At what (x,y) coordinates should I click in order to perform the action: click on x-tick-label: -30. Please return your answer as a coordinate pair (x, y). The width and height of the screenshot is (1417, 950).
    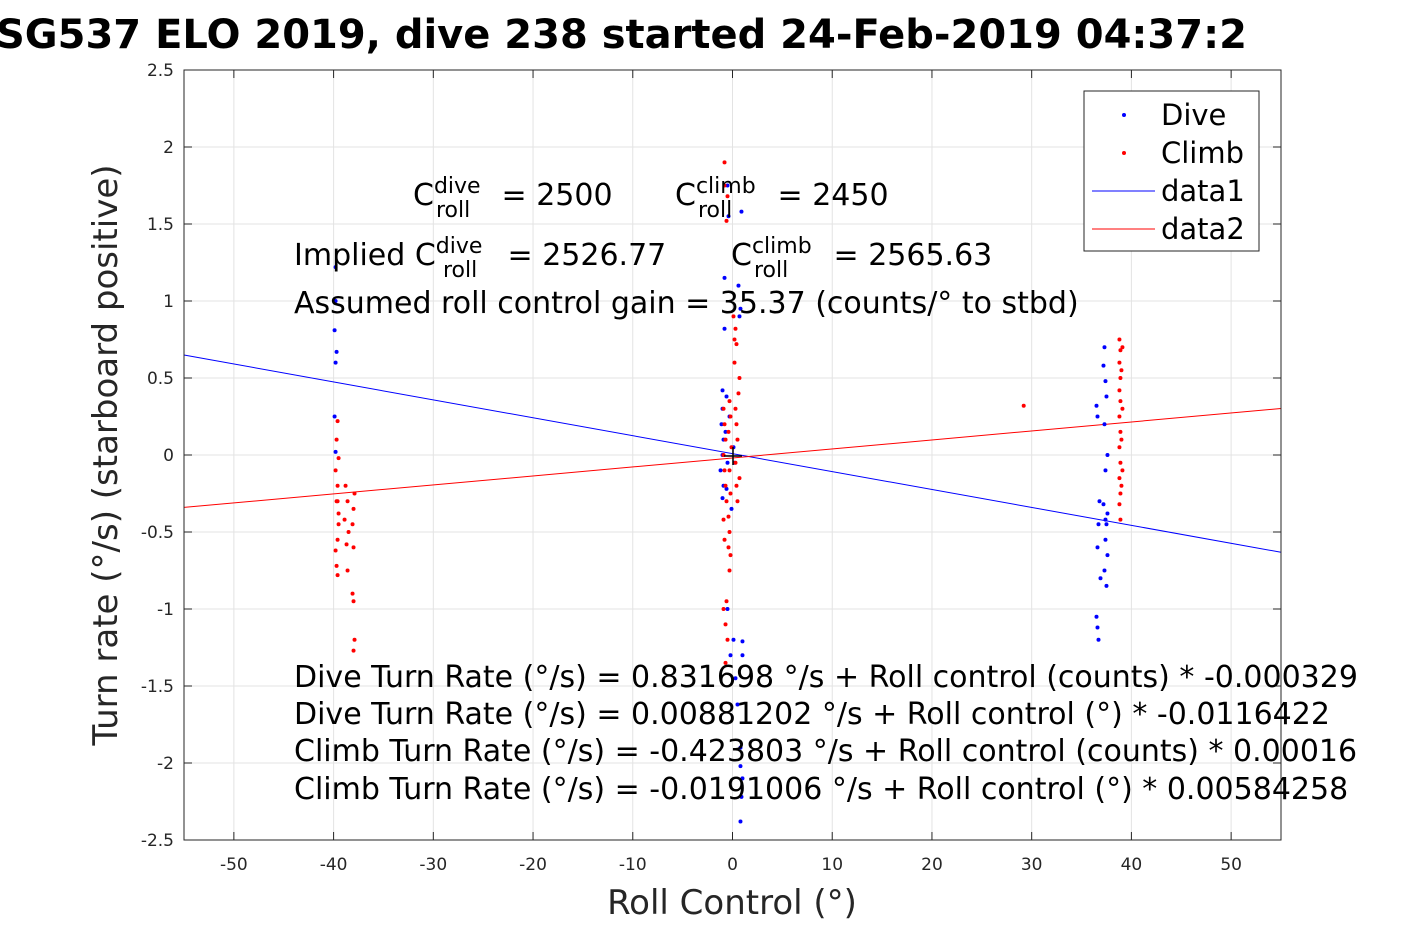
    Looking at the image, I should click on (433, 865).